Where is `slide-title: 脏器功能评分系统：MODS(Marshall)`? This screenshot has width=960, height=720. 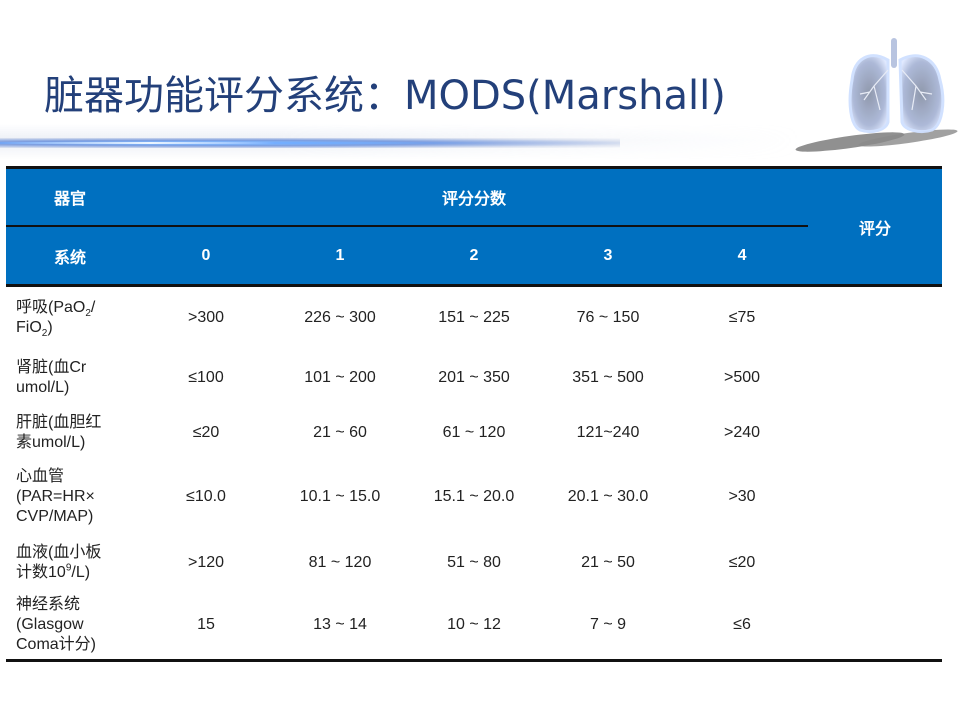
slide-title: 脏器功能评分系统：MODS(Marshall) is located at coordinates (385, 96).